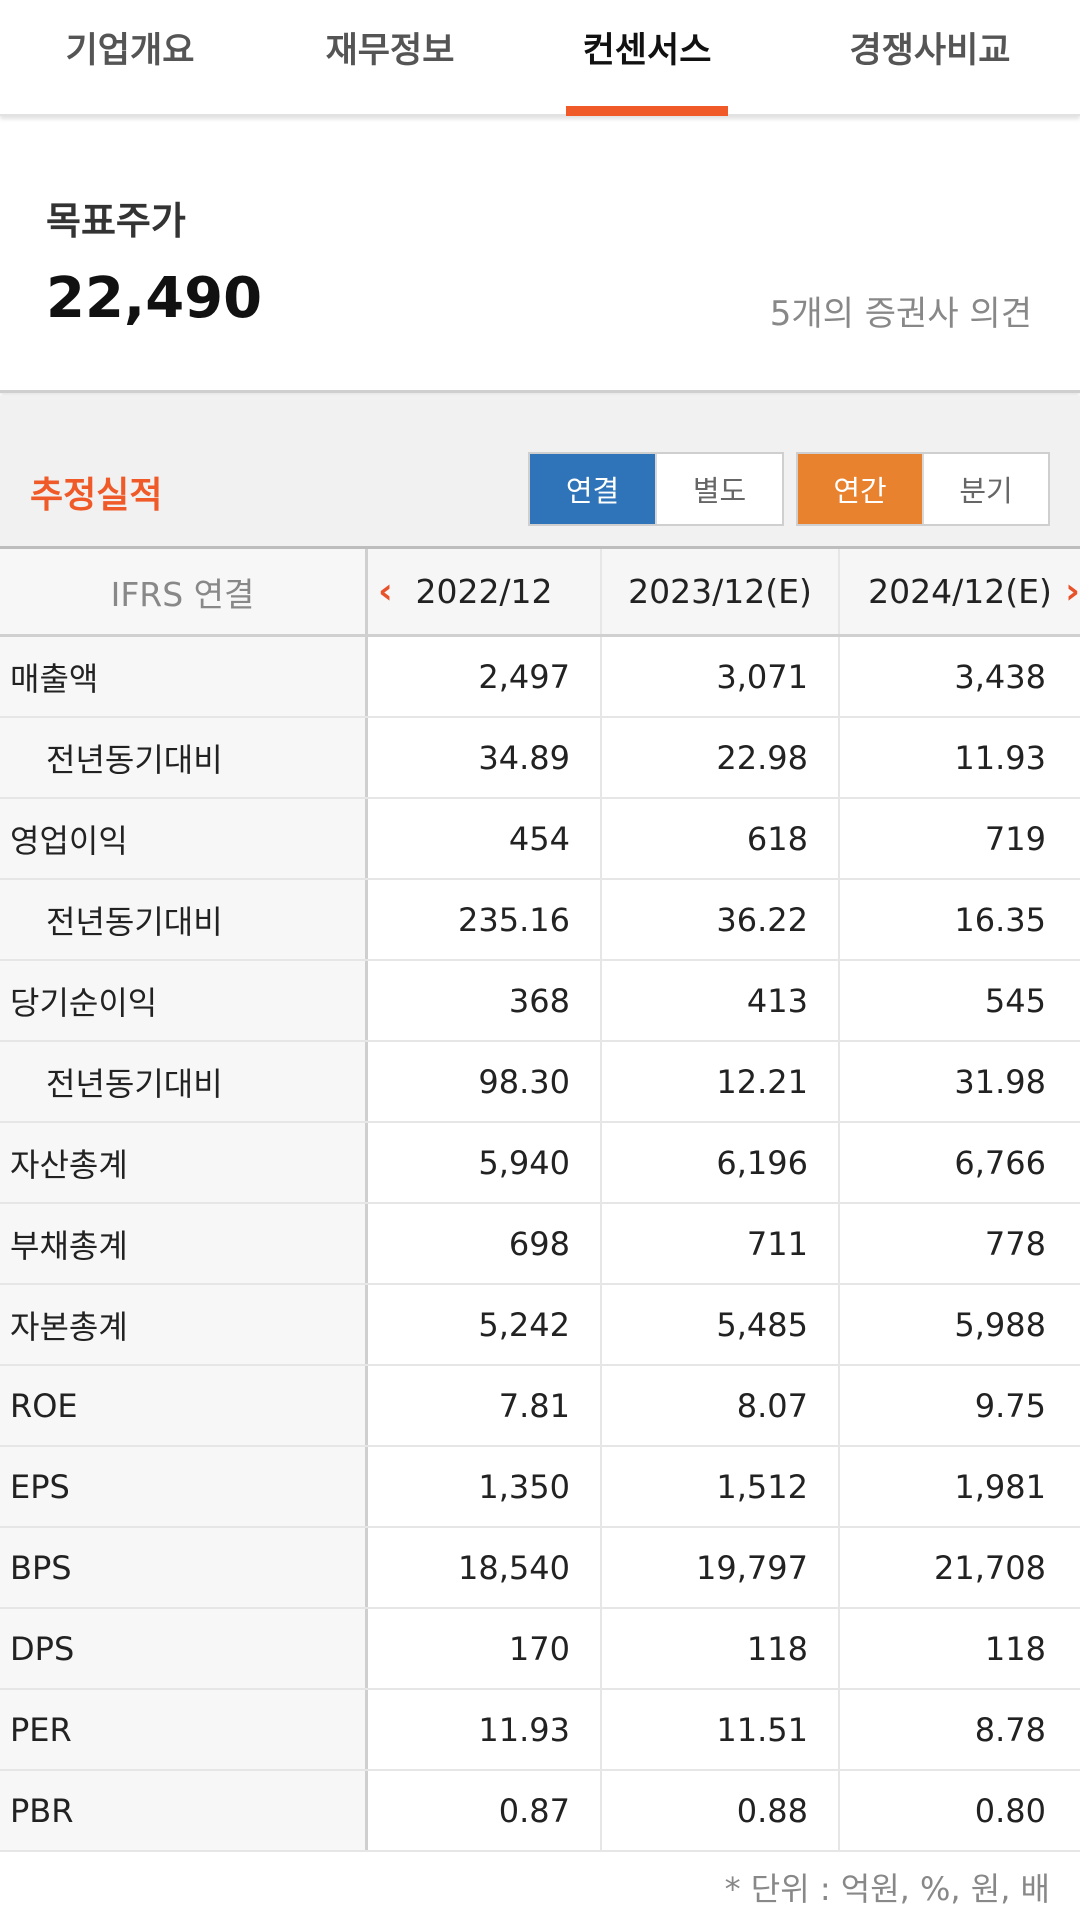 This screenshot has height=1932, width=1080. Describe the element at coordinates (184, 1810) in the screenshot. I see `row-label: PBR` at that location.